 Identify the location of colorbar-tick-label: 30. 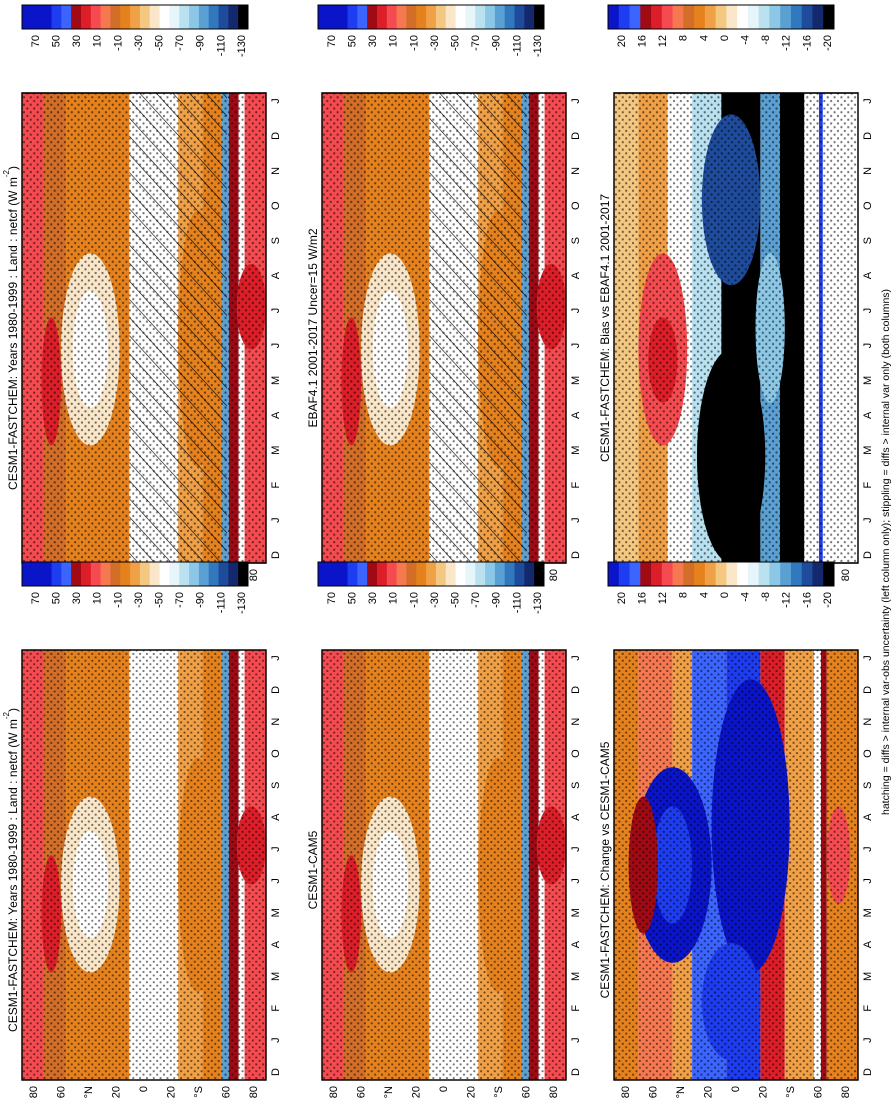
(373, 598).